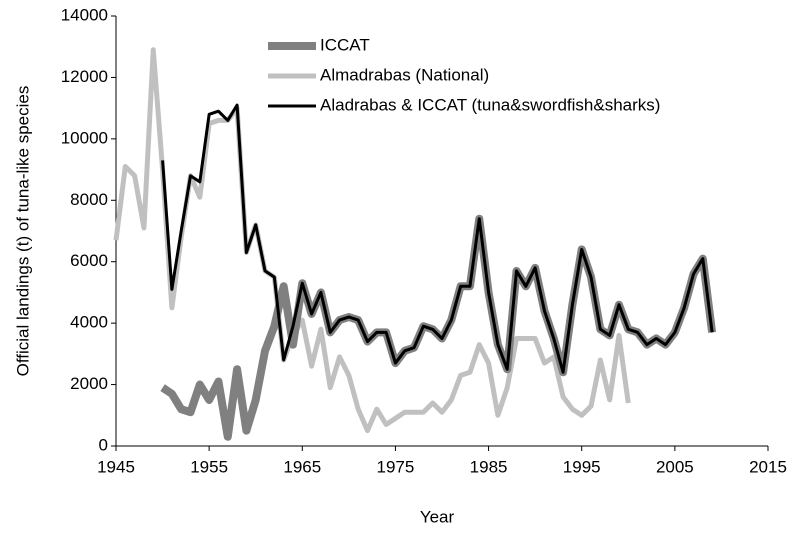  Describe the element at coordinates (582, 466) in the screenshot. I see `x-tick-label: 1995` at that location.